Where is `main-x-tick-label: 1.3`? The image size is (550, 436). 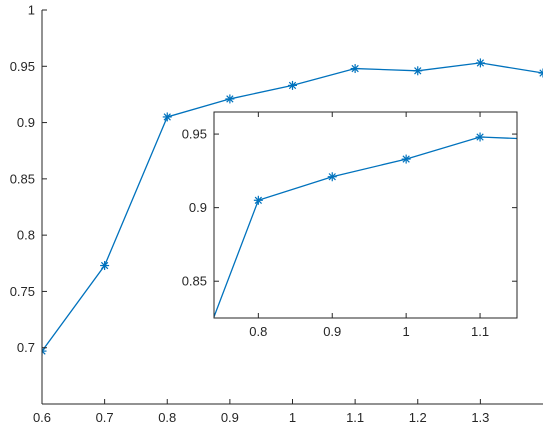
main-x-tick-label: 1.3 is located at coordinates (480, 417).